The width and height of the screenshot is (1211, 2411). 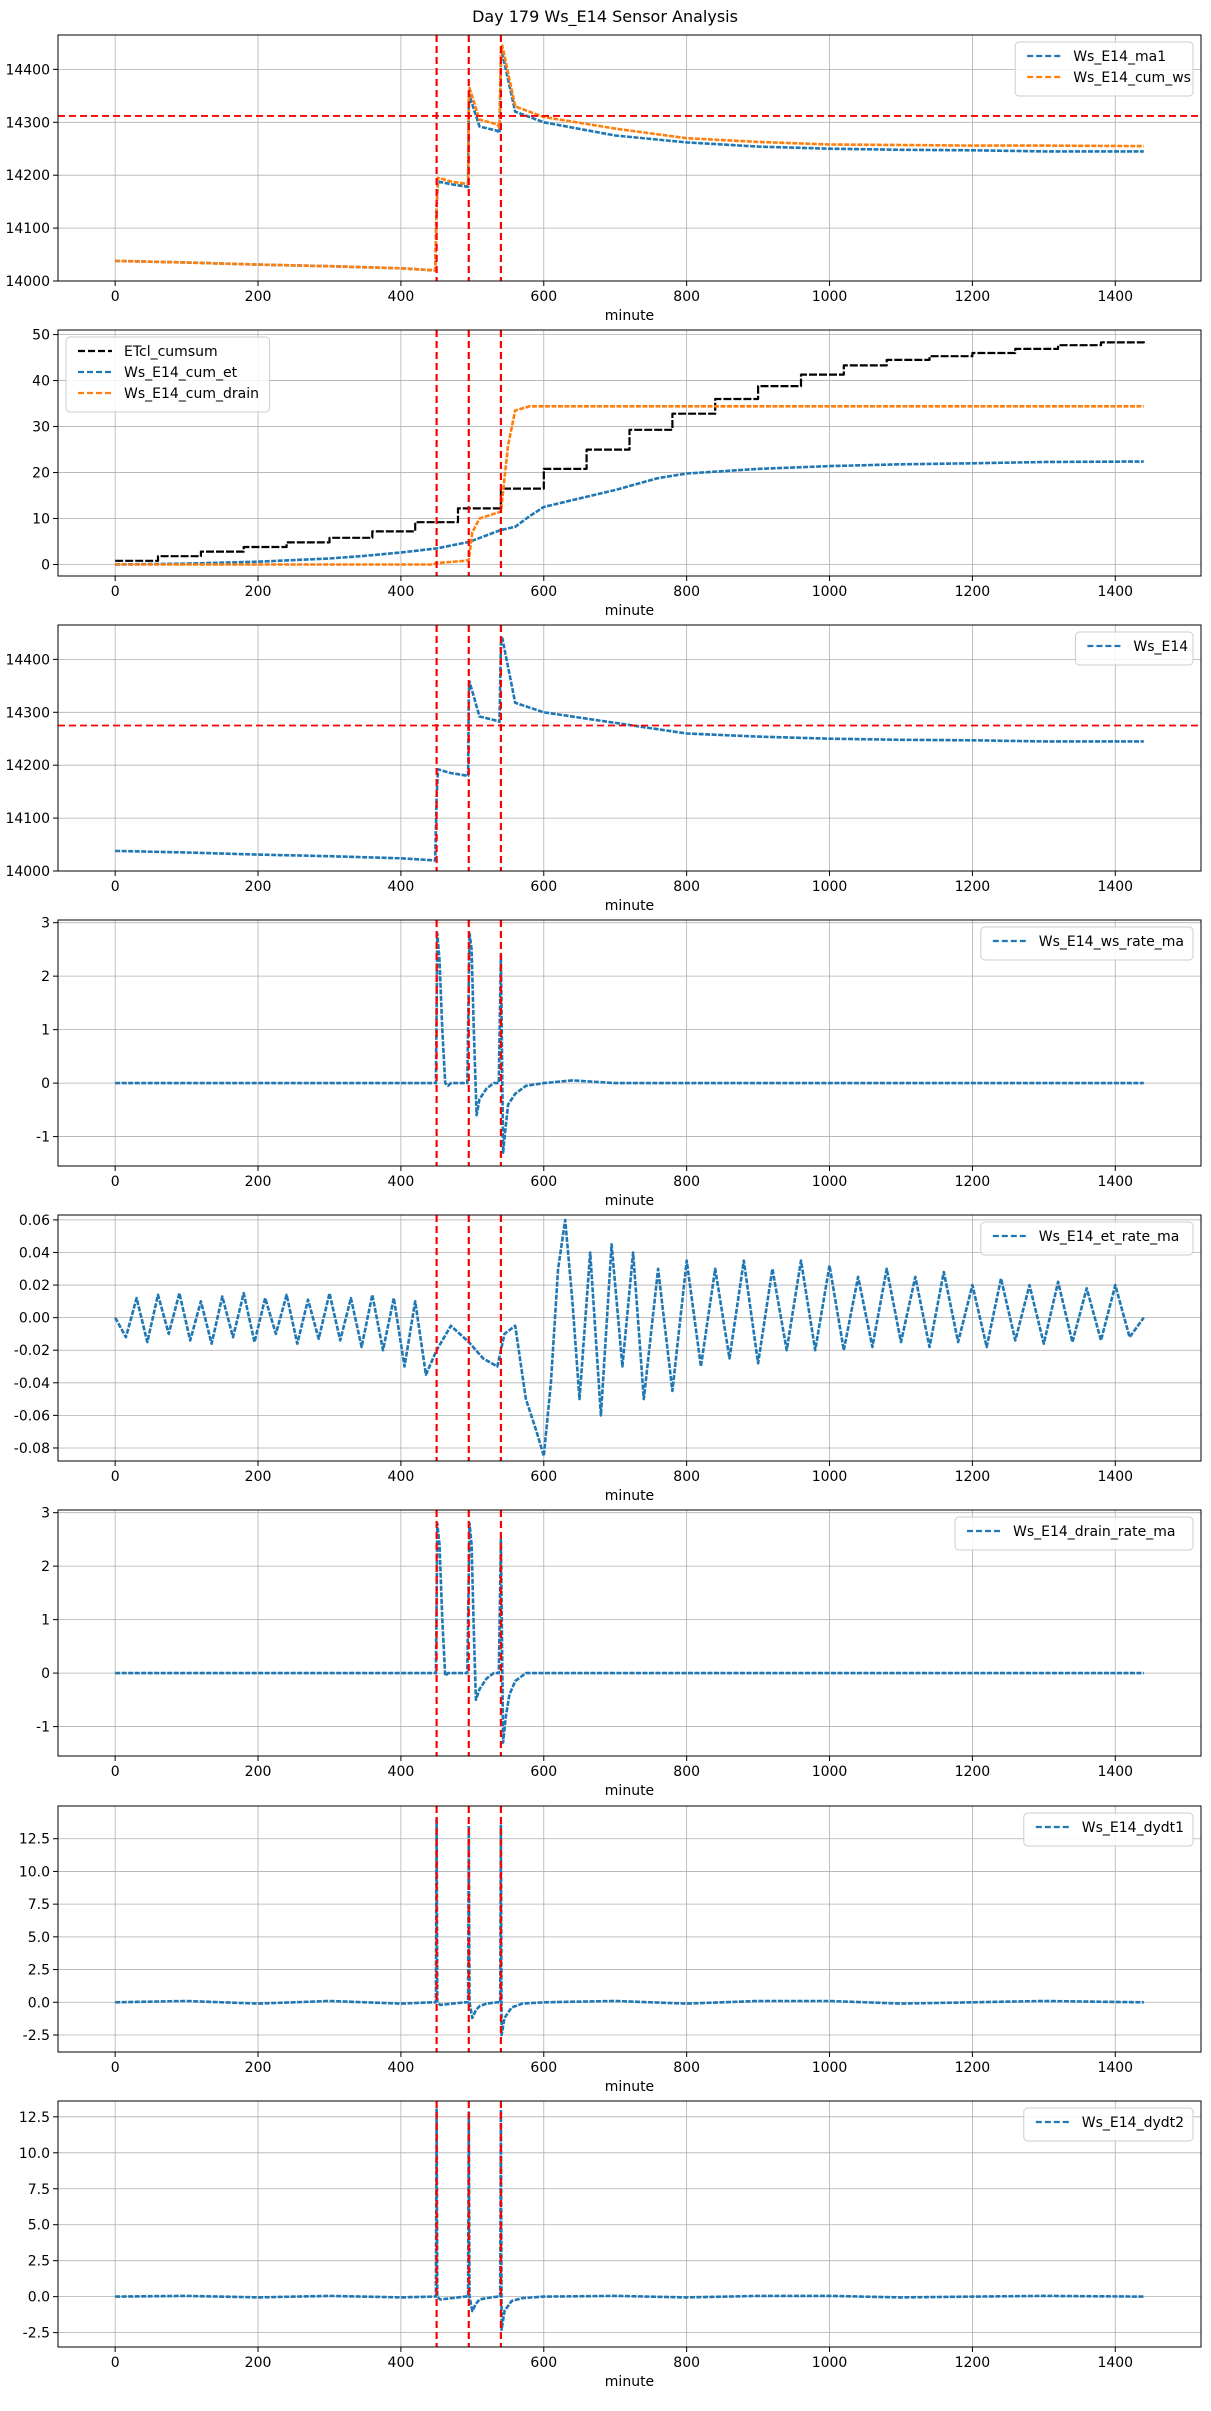 What do you see at coordinates (1111, 942) in the screenshot?
I see `legend-label: Ws_E14_ws_rate_ma` at bounding box center [1111, 942].